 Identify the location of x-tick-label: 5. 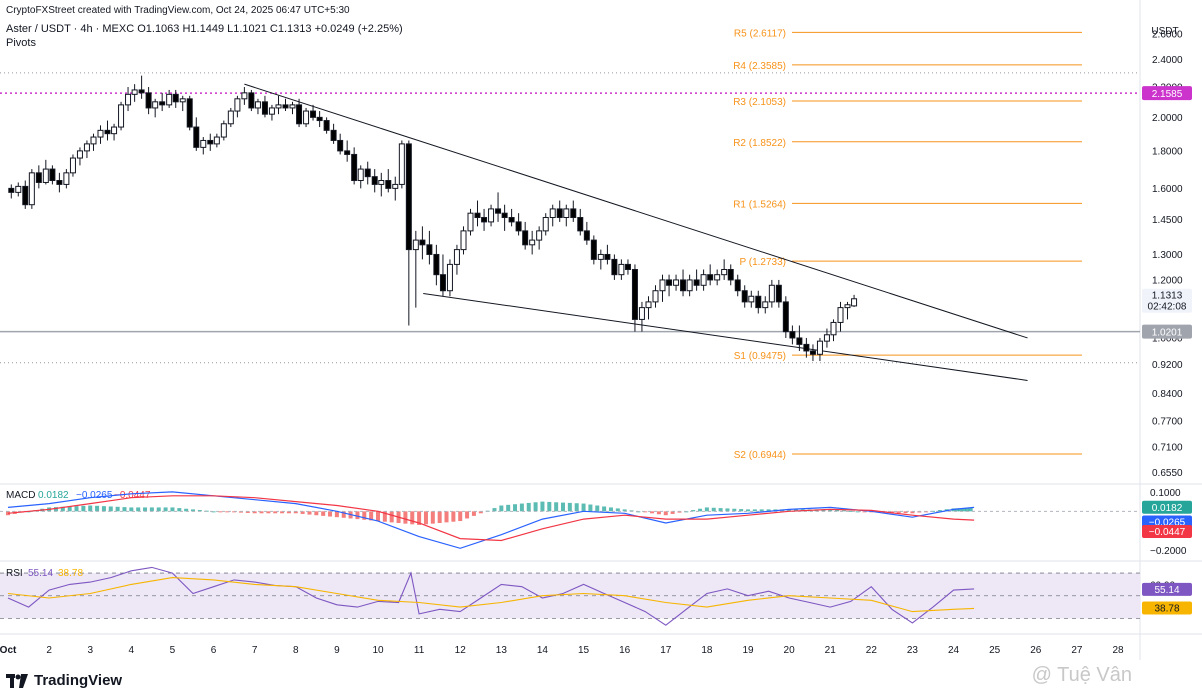
(173, 650).